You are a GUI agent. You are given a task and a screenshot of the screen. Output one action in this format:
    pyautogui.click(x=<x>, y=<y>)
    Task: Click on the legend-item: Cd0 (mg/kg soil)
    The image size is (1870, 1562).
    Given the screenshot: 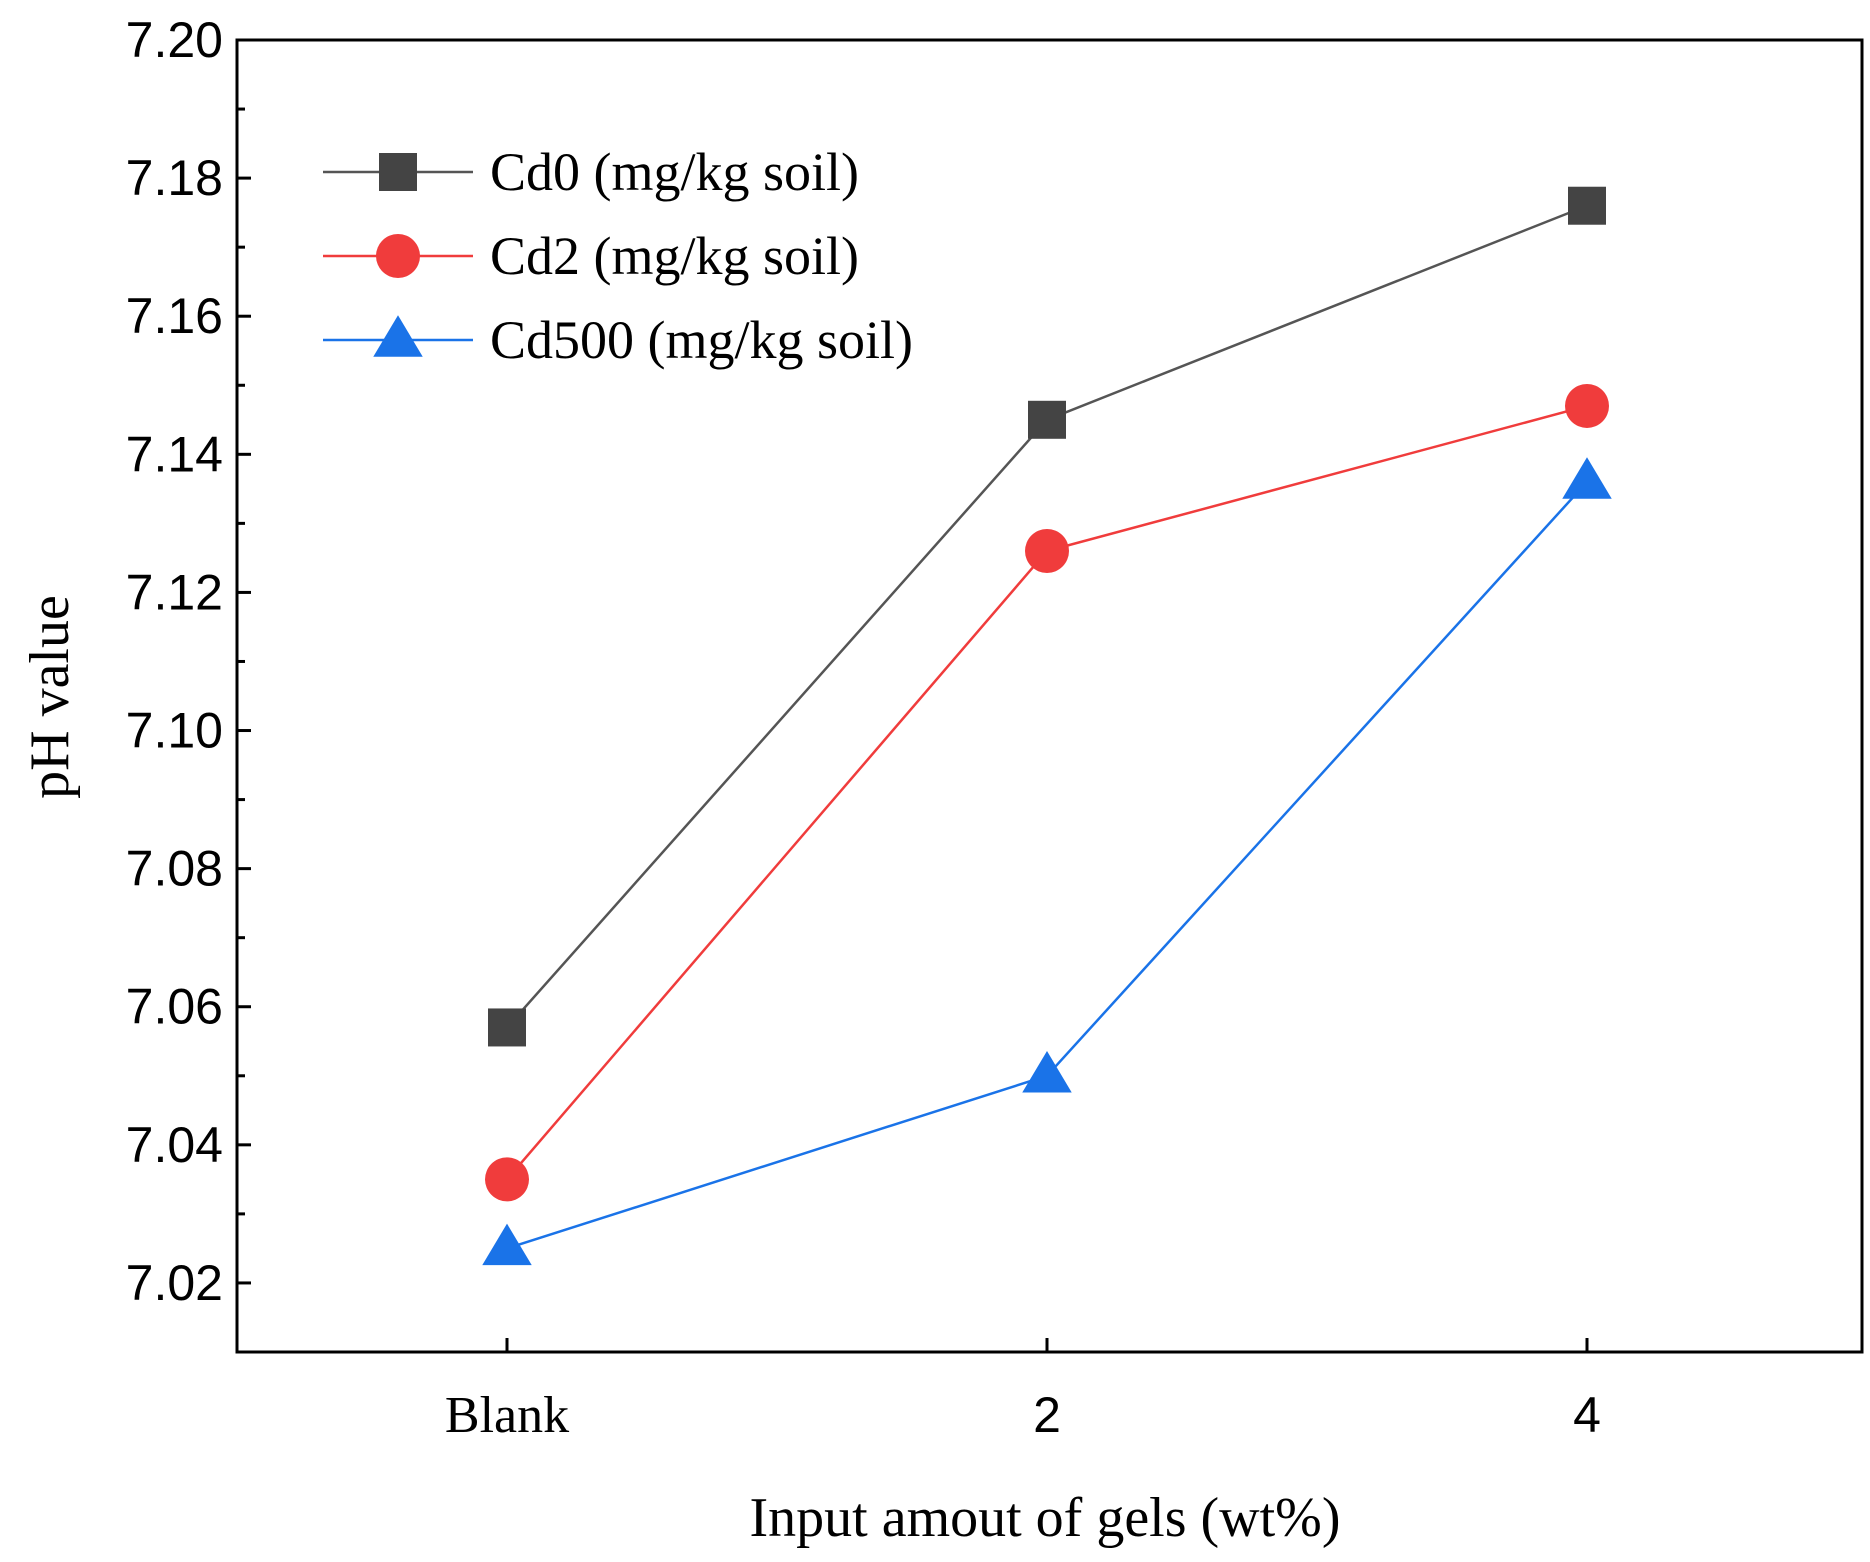 What is the action you would take?
    pyautogui.click(x=591, y=172)
    